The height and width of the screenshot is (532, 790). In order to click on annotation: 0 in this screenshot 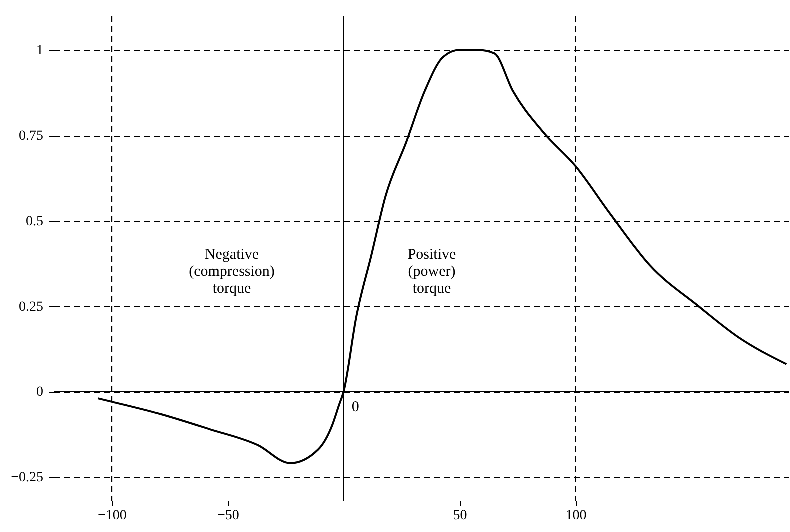, I will do `click(356, 408)`.